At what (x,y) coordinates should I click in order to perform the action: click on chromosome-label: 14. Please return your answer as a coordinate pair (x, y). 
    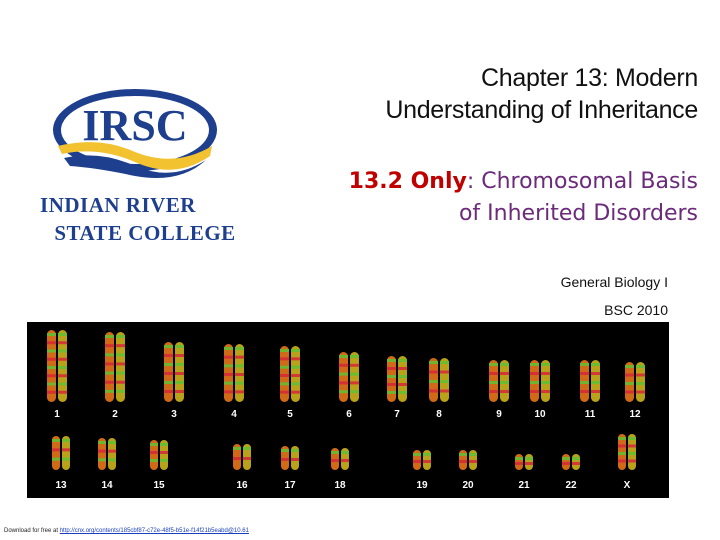
    Looking at the image, I should click on (107, 485).